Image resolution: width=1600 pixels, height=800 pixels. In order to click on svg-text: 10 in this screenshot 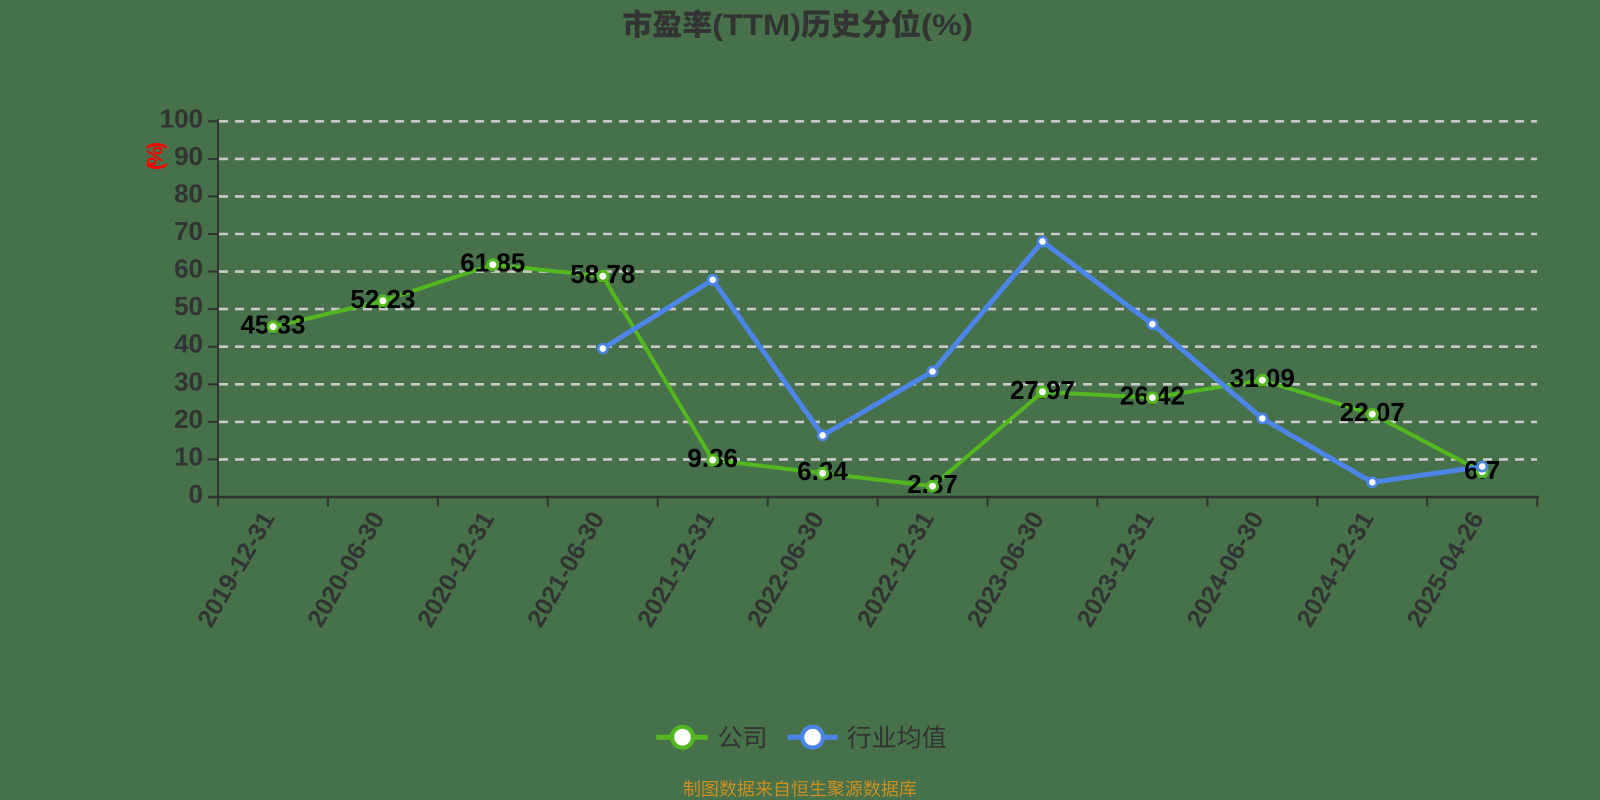, I will do `click(188, 456)`.